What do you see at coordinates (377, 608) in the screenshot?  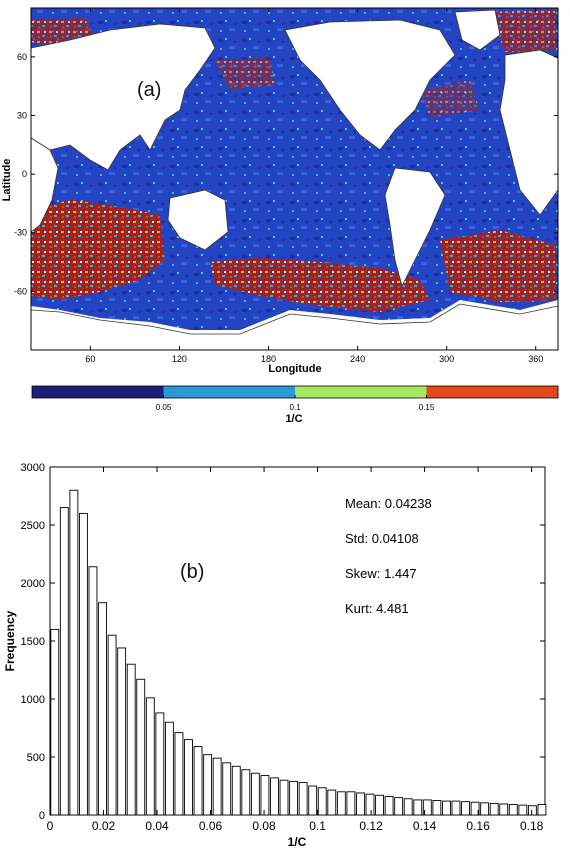 I see `stat-kurt: Kurt: 4.481` at bounding box center [377, 608].